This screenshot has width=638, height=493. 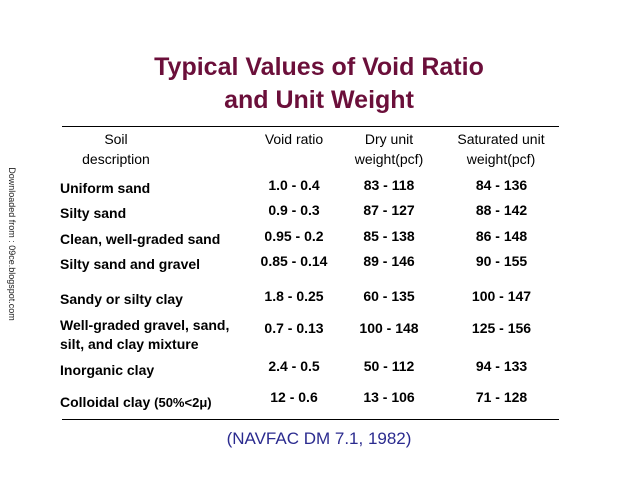 I want to click on void-ratio-value: 1.0 - 0.4, so click(x=294, y=185).